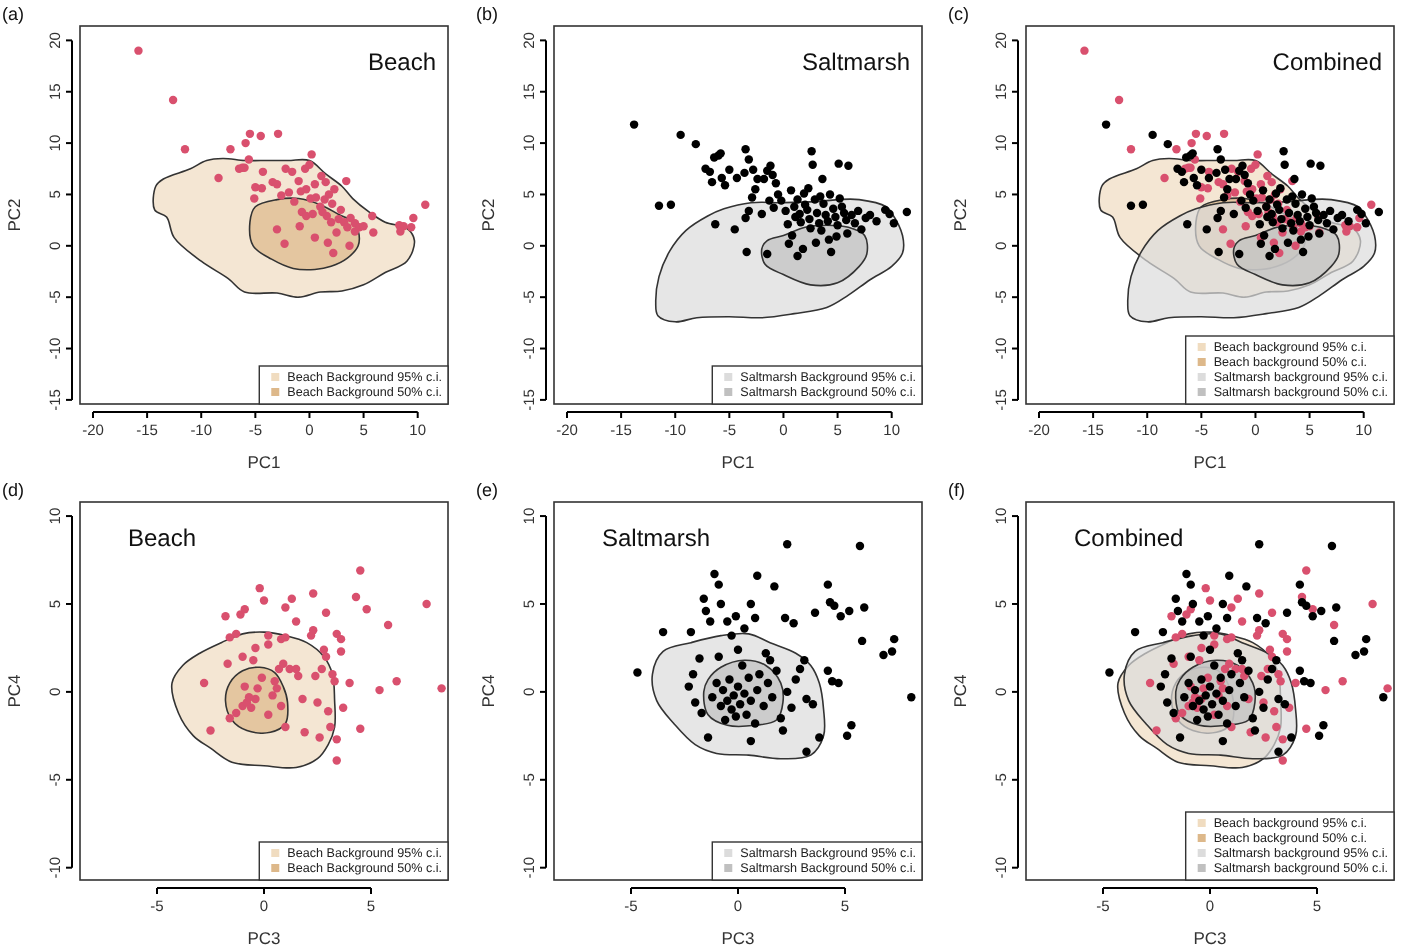 This screenshot has width=1418, height=952. Describe the element at coordinates (486, 490) in the screenshot. I see `text: (e)` at that location.